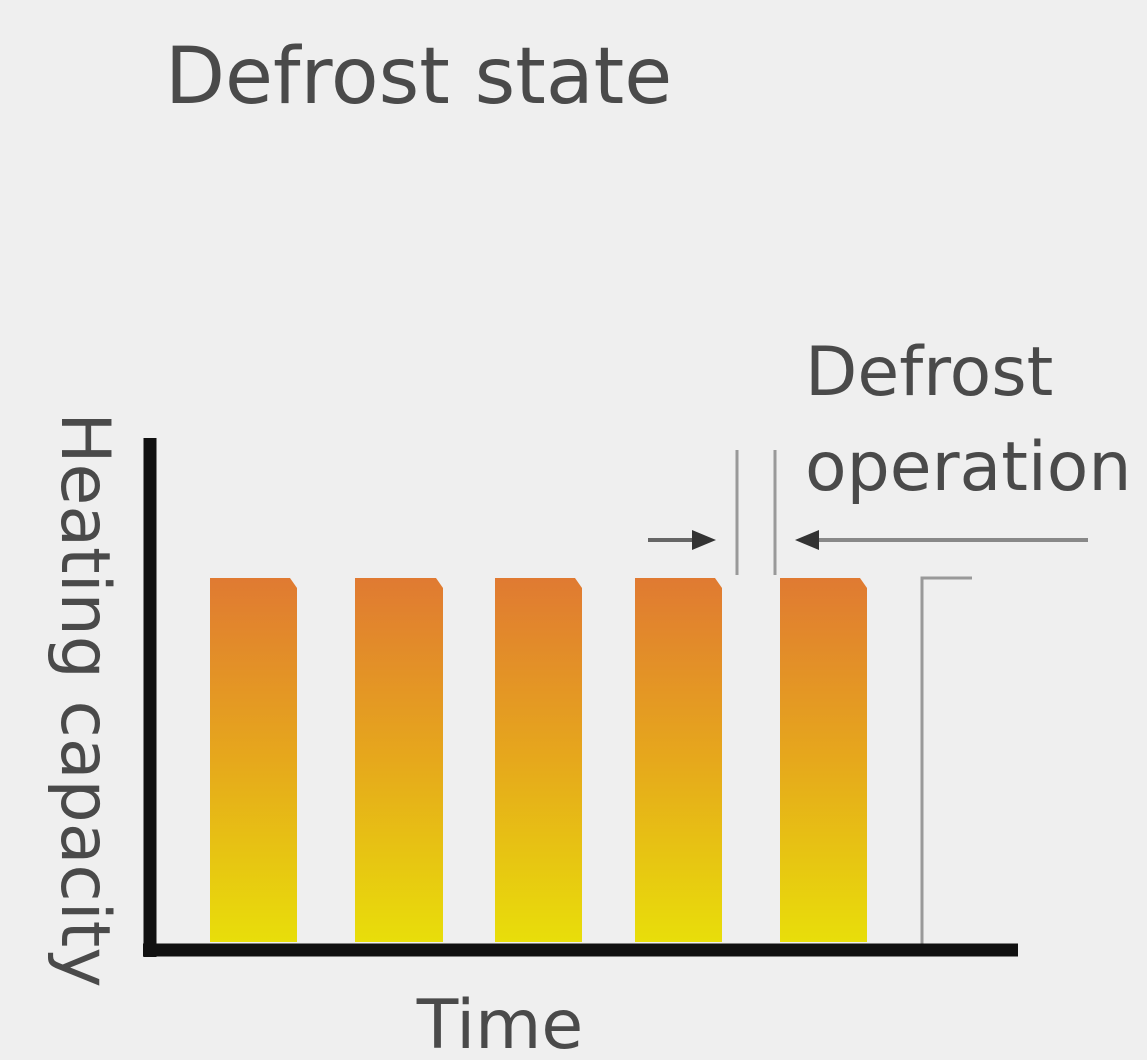  What do you see at coordinates (84, 699) in the screenshot?
I see `y-axis-label: Heating capacity` at bounding box center [84, 699].